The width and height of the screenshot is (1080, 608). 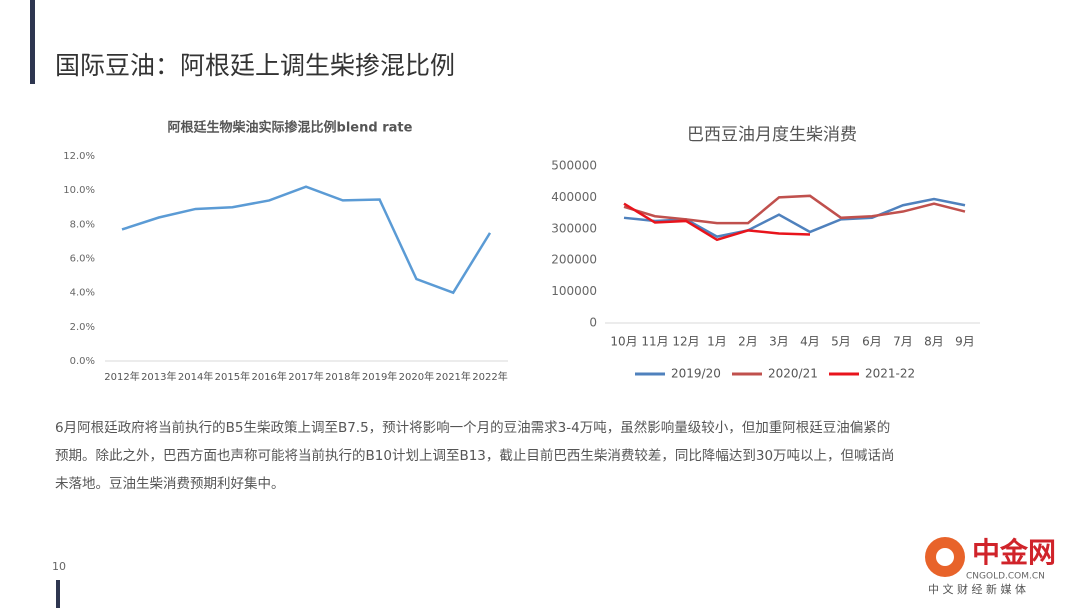 What do you see at coordinates (342, 376) in the screenshot?
I see `x-tick-label: 2018年` at bounding box center [342, 376].